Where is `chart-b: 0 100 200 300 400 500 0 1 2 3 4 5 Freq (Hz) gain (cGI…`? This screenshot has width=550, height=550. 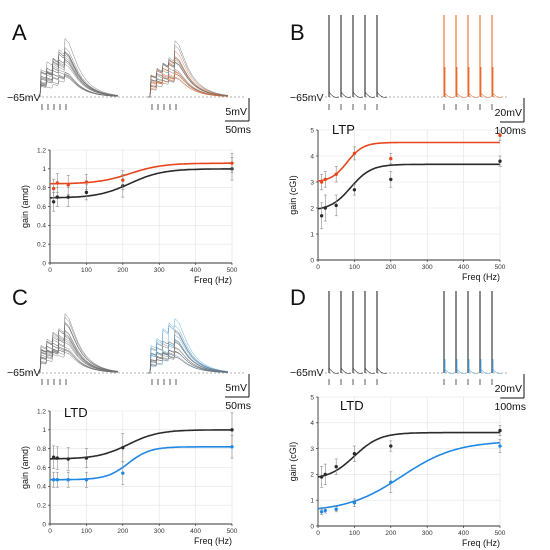 chart-b: 0 100 200 300 400 500 0 1 2 3 4 5 Freq (Hz) gain (cGI… is located at coordinates (397, 202).